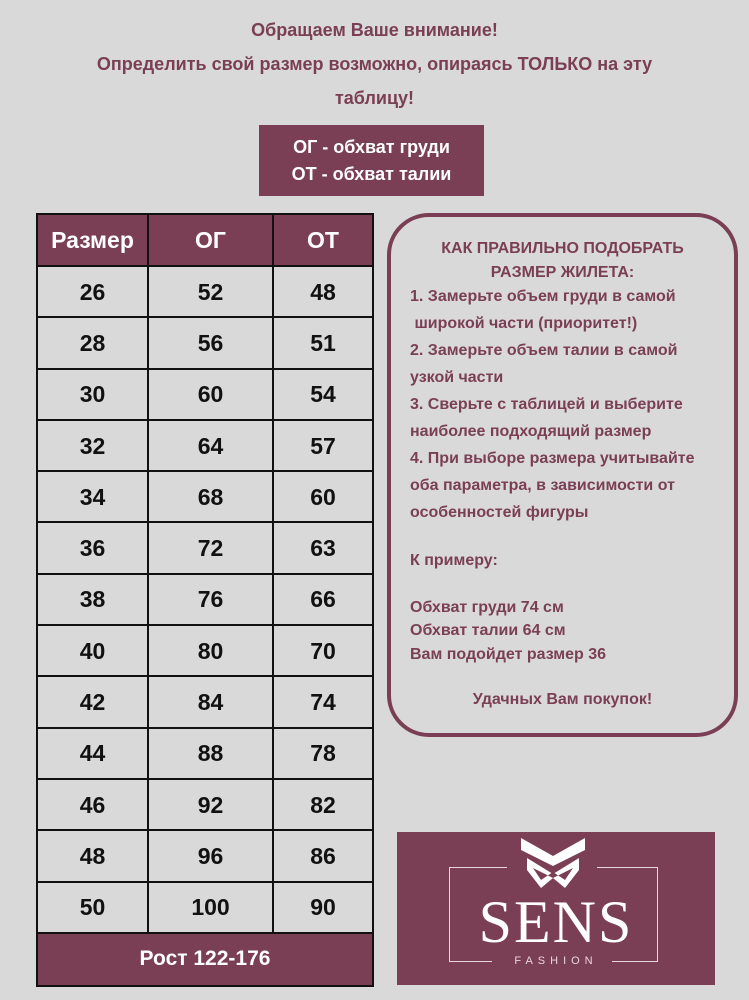  What do you see at coordinates (210, 599) in the screenshot?
I see `cell-og: 76` at bounding box center [210, 599].